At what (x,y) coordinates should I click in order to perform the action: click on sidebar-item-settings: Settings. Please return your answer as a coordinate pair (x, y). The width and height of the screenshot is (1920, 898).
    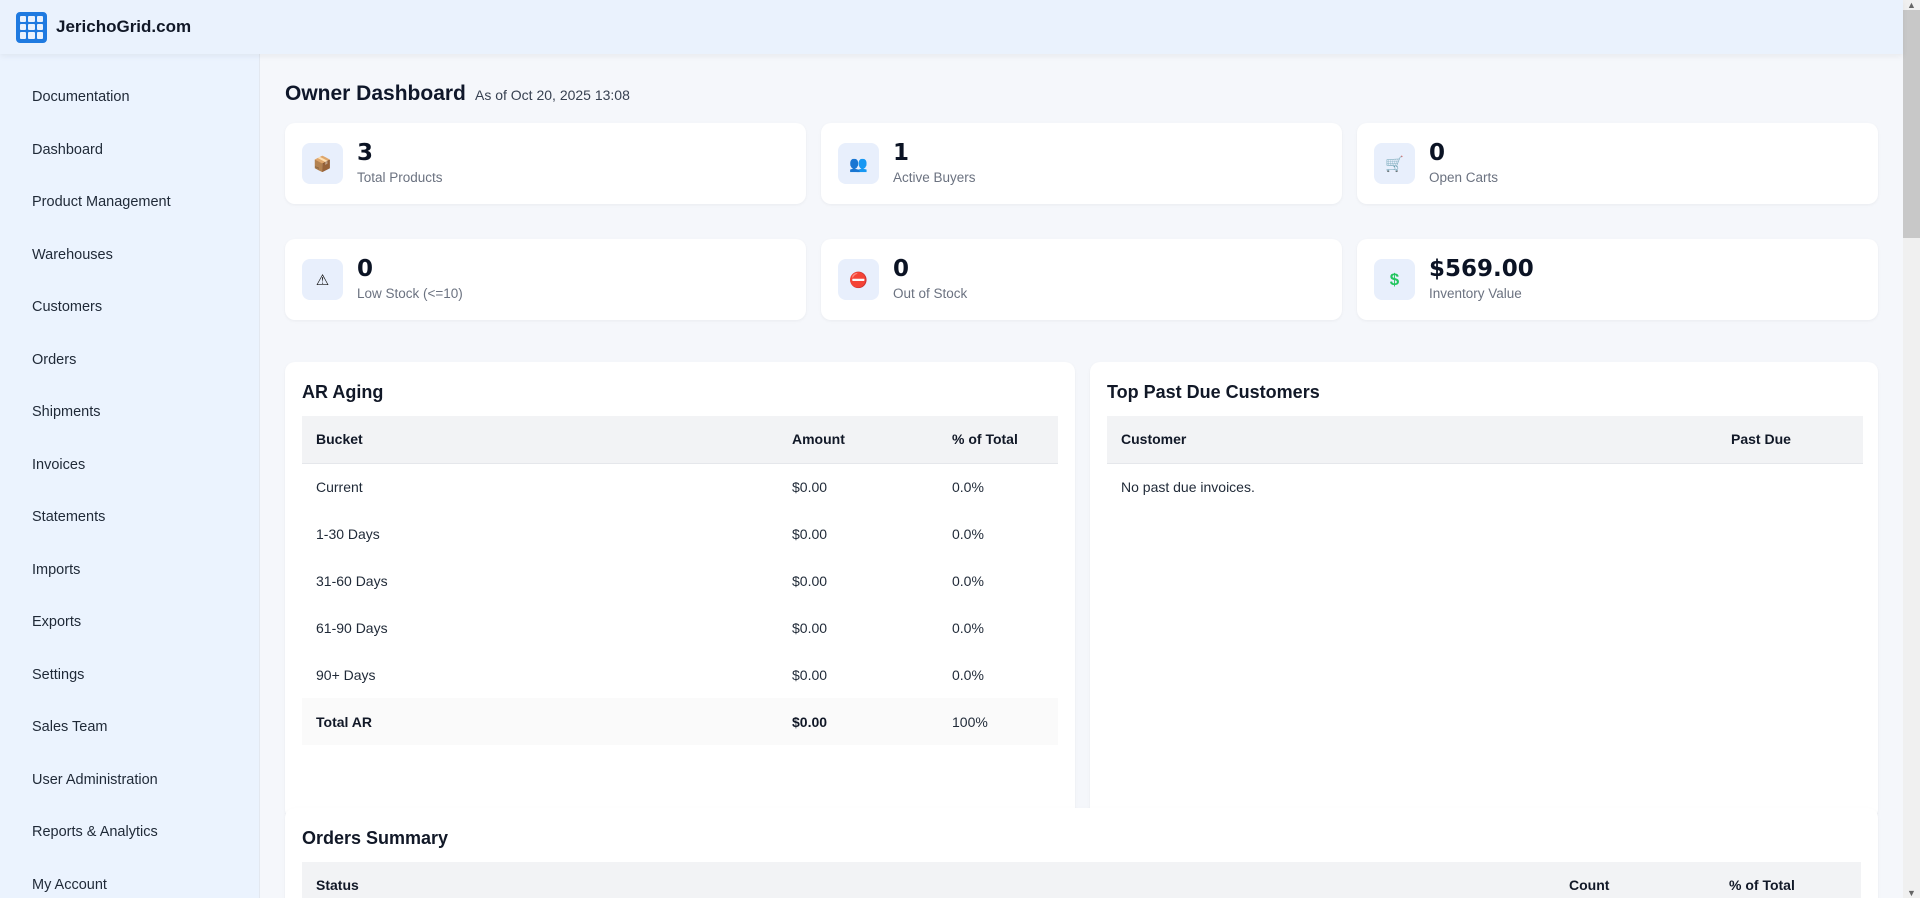
    Looking at the image, I should click on (58, 675).